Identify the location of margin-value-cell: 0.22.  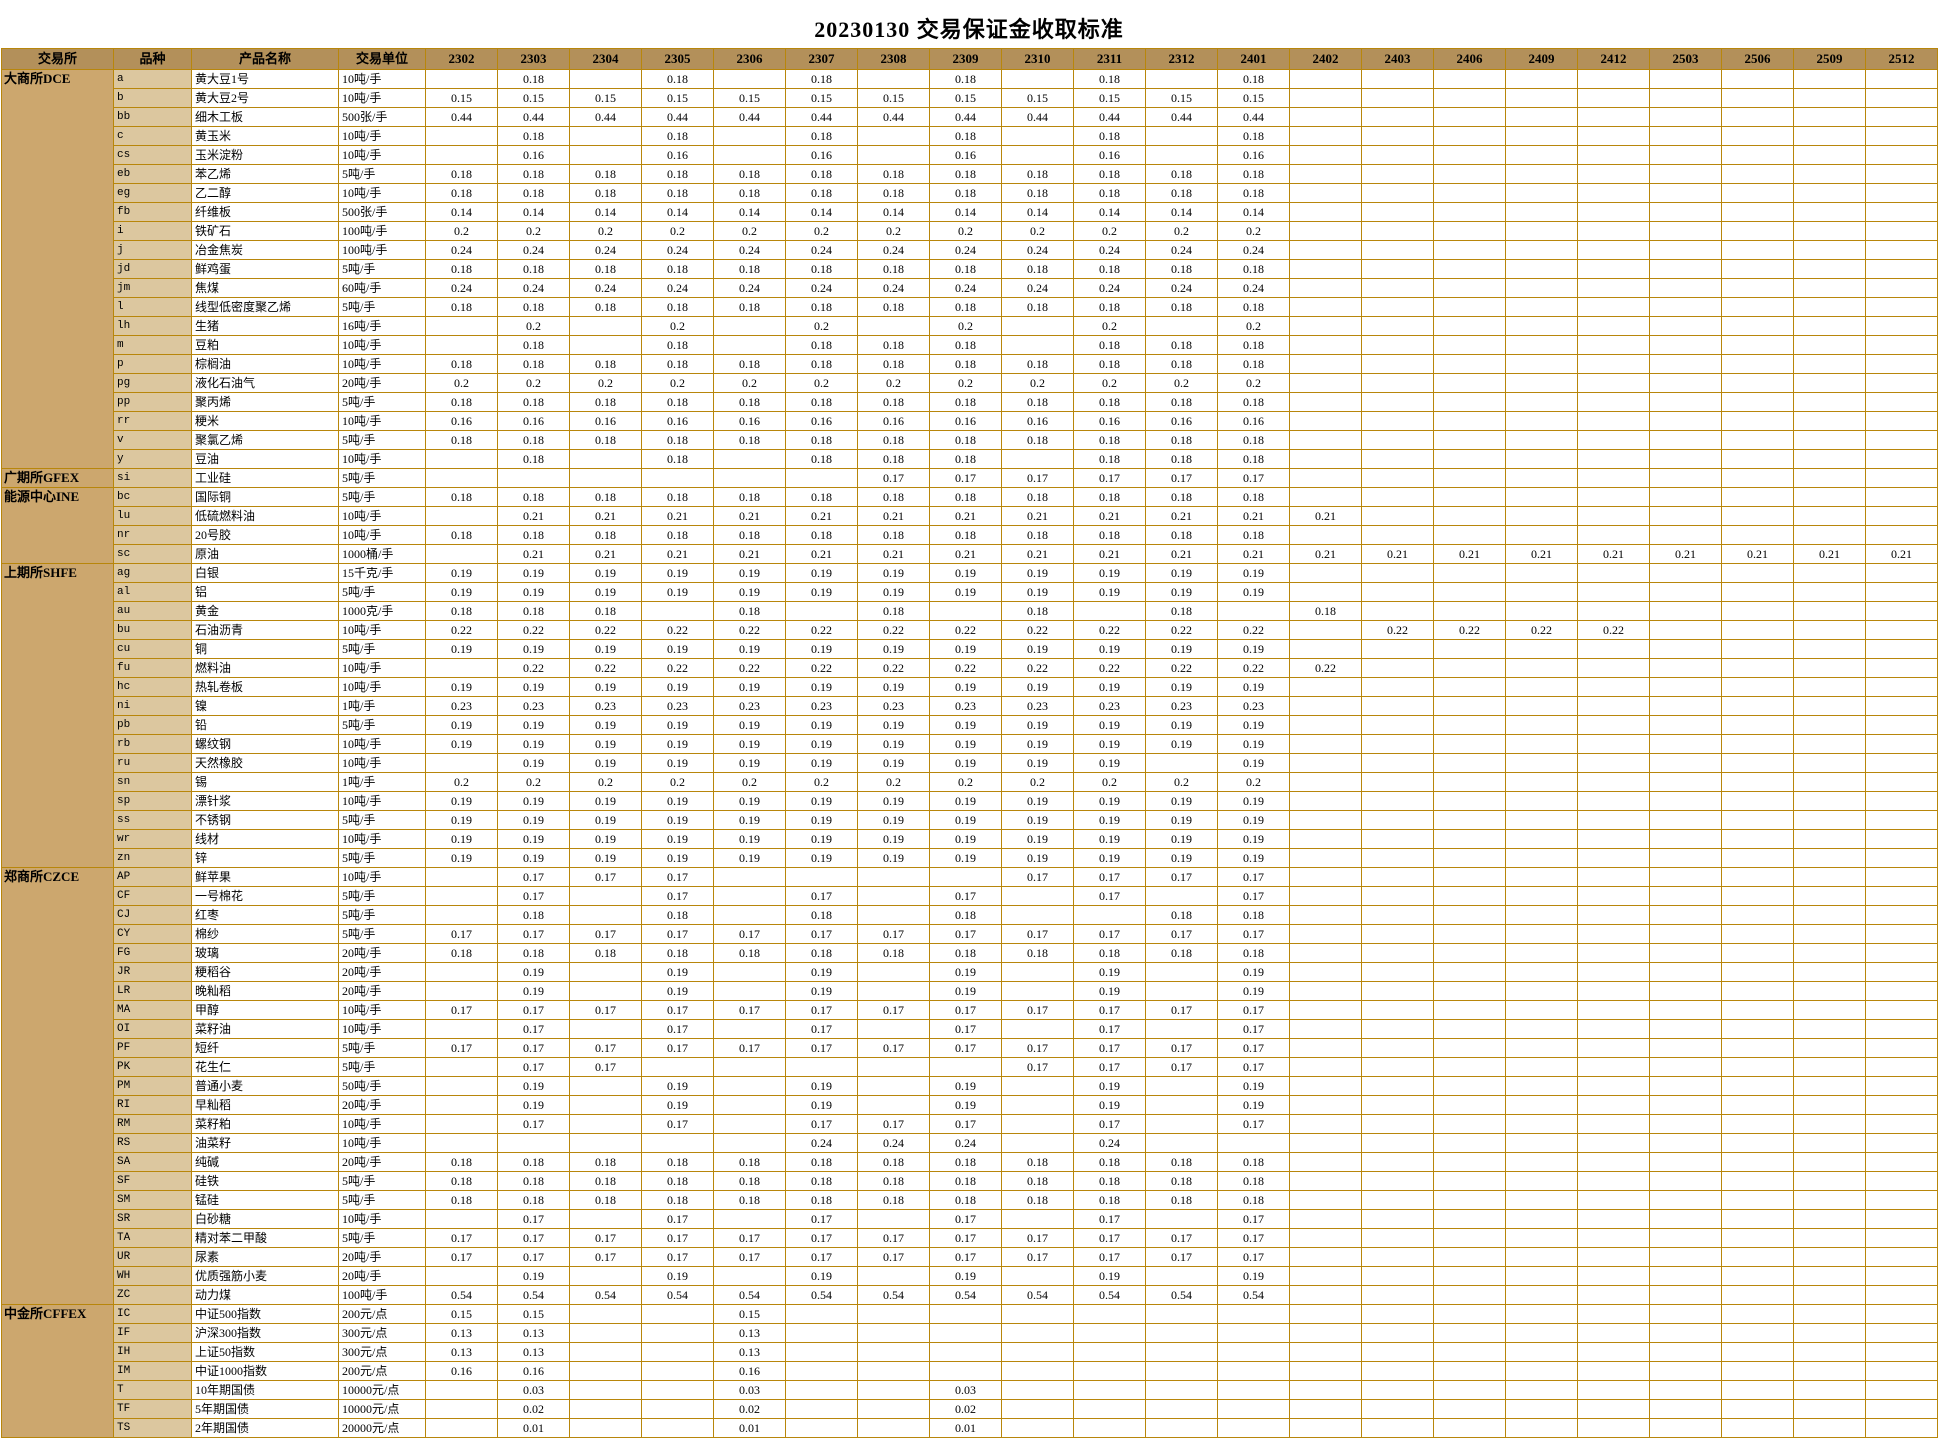
(1181, 668).